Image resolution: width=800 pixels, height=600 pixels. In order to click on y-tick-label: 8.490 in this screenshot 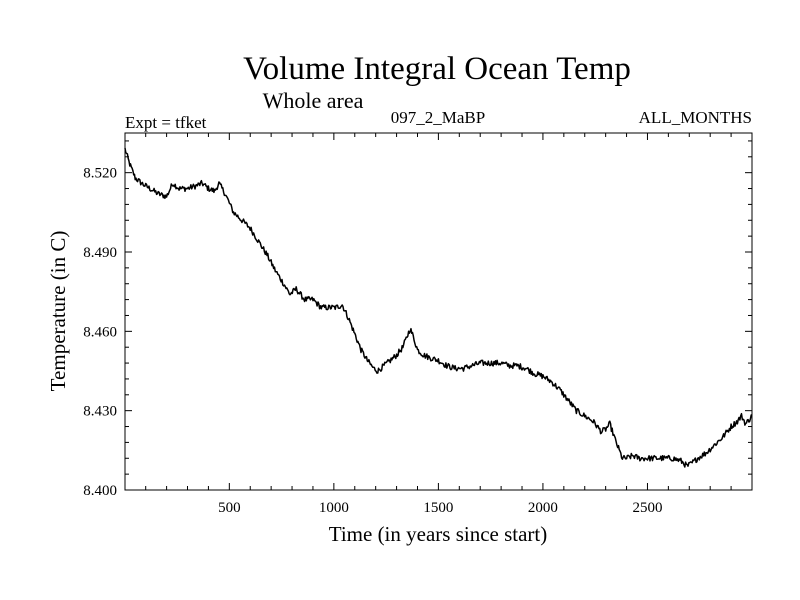, I will do `click(100, 253)`.